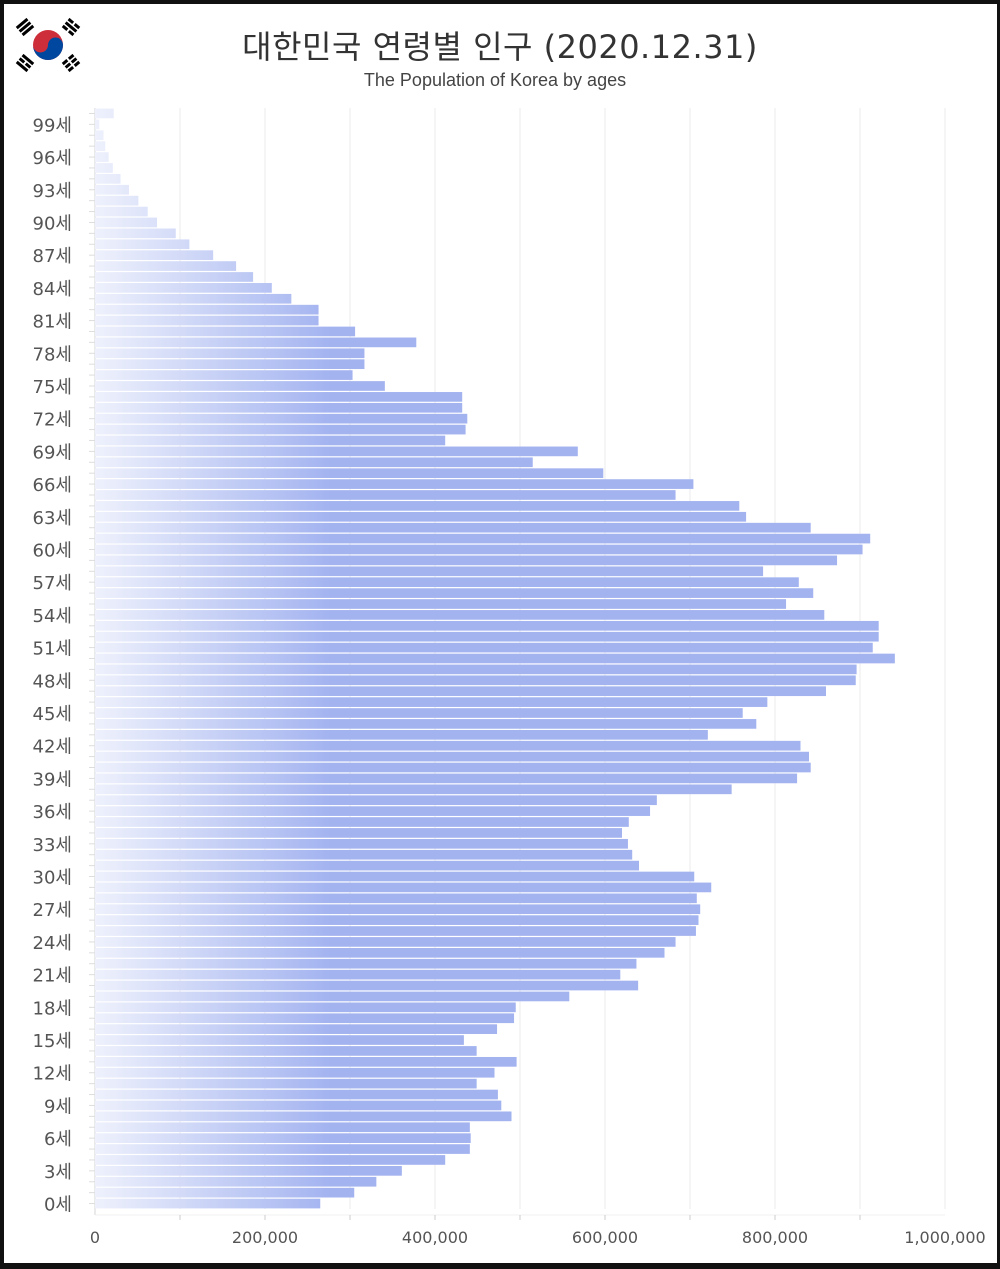  I want to click on trigram-gon, so click(71, 63).